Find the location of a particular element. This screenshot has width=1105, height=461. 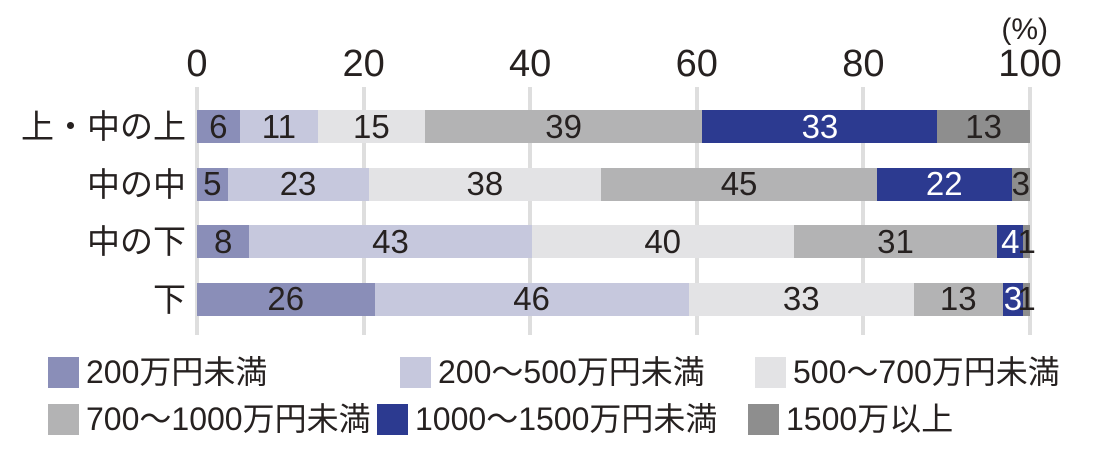

bar-segment-value: 23 is located at coordinates (298, 183).